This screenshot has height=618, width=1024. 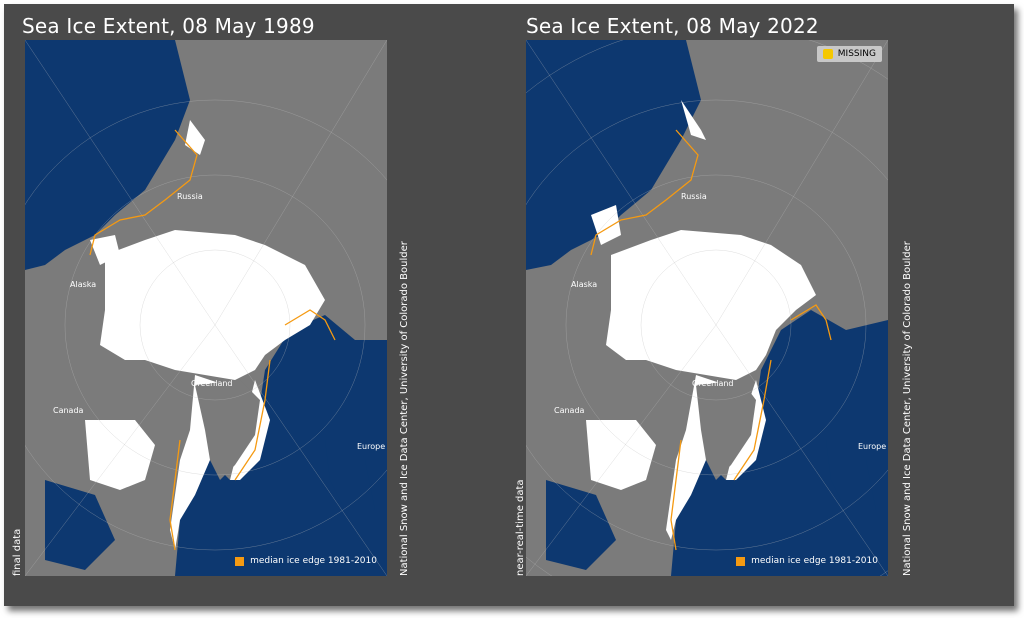 What do you see at coordinates (856, 54) in the screenshot?
I see `missing-label: MISSING` at bounding box center [856, 54].